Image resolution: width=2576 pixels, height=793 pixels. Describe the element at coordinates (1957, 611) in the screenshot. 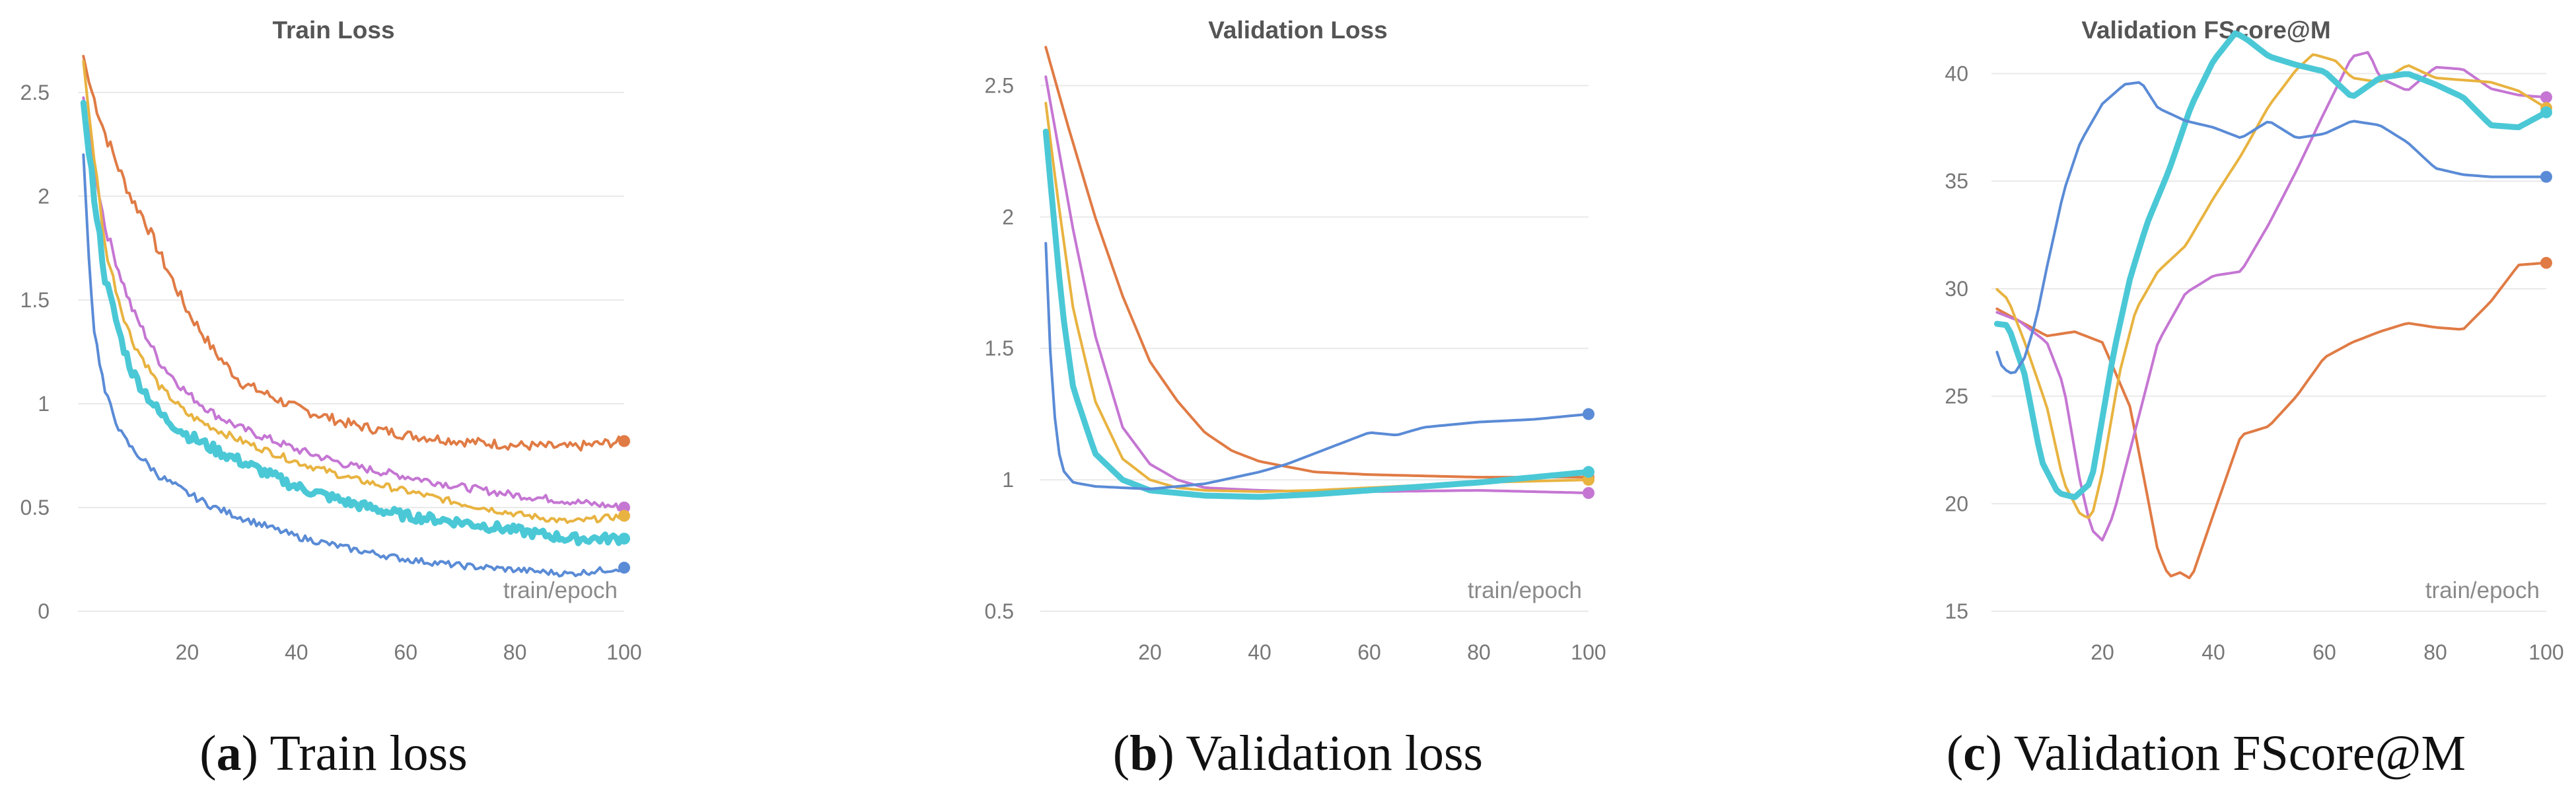

I see `y-tick-label: 15` at that location.